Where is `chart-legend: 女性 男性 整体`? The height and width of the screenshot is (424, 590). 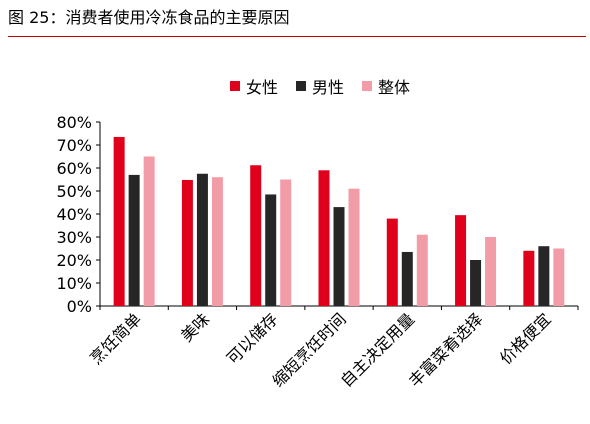 chart-legend: 女性 男性 整体 is located at coordinates (320, 86).